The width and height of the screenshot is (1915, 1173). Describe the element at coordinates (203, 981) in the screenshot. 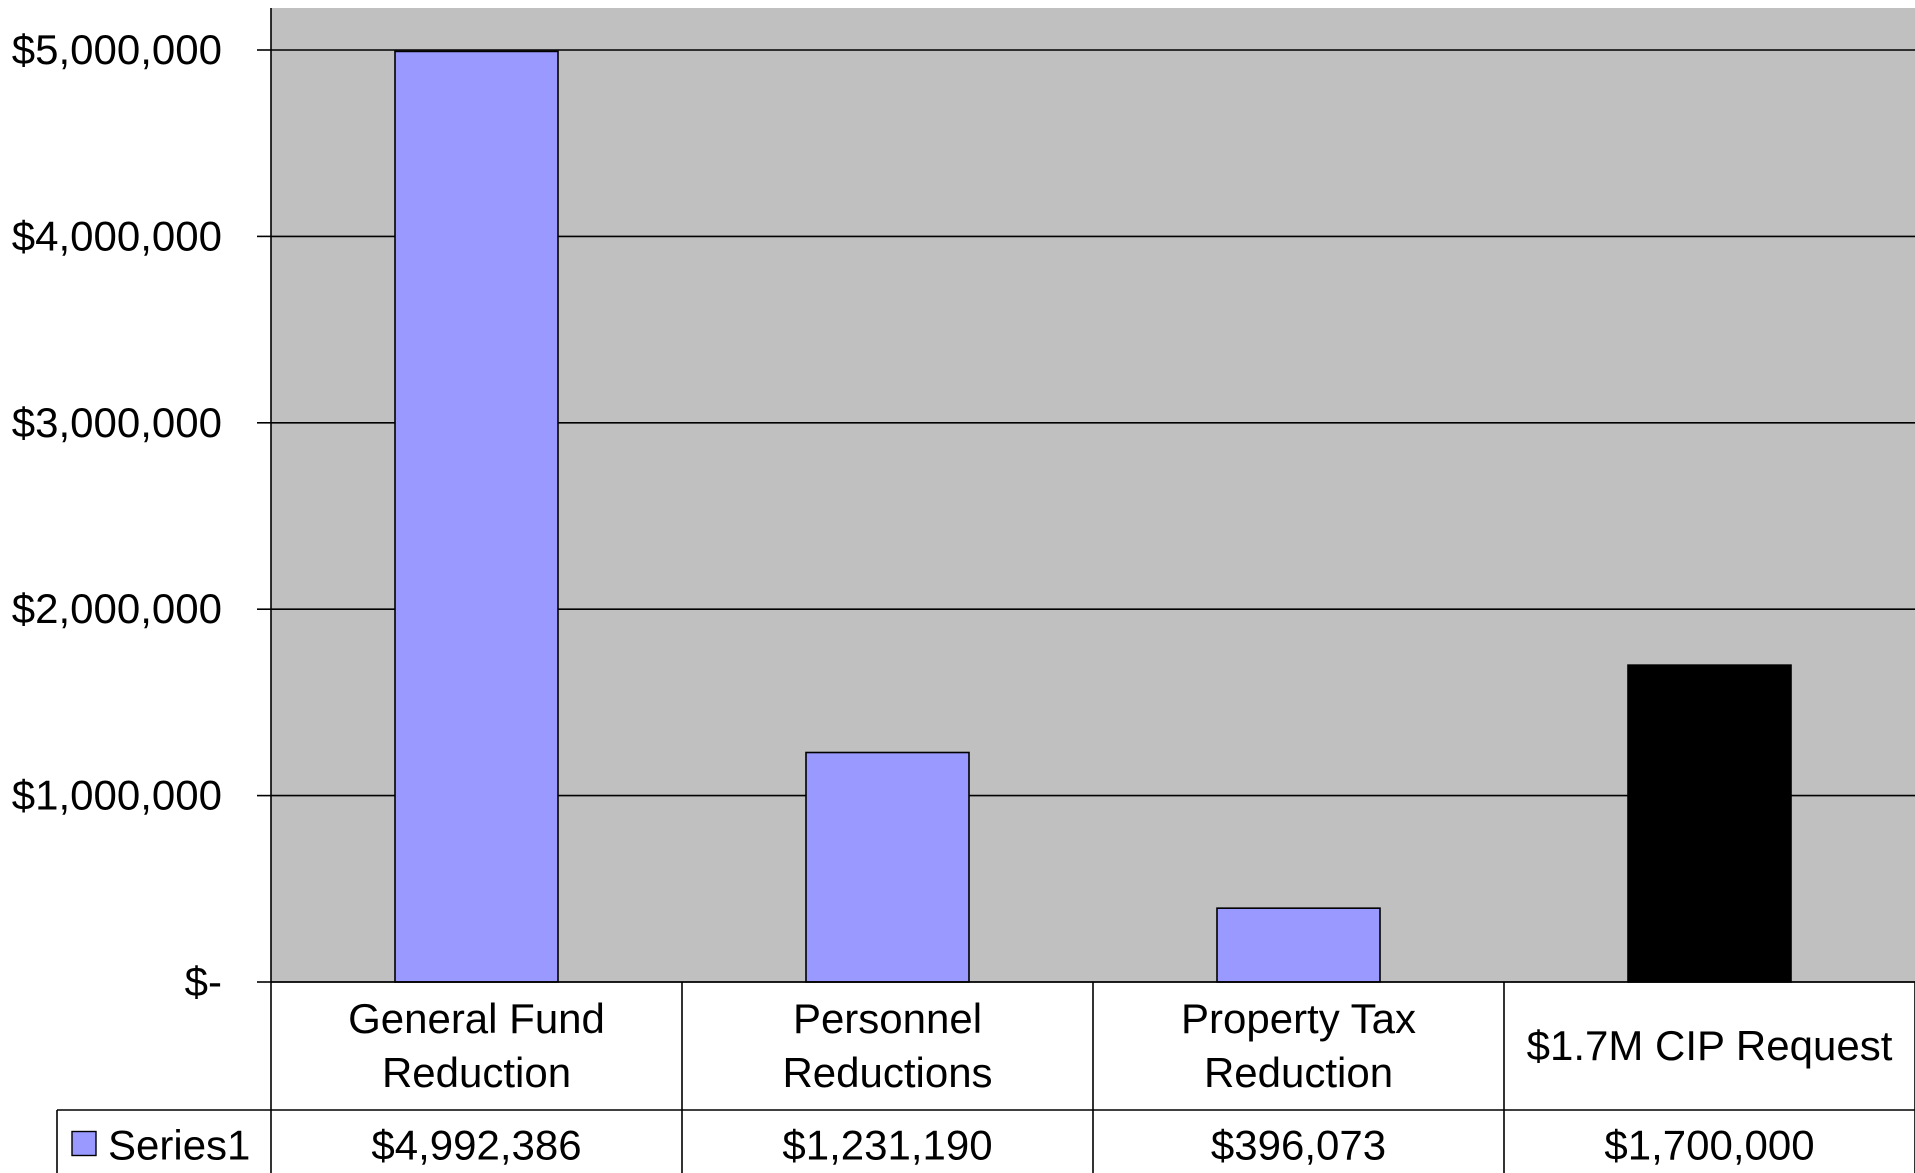

I see `y-tick-label: $-` at that location.